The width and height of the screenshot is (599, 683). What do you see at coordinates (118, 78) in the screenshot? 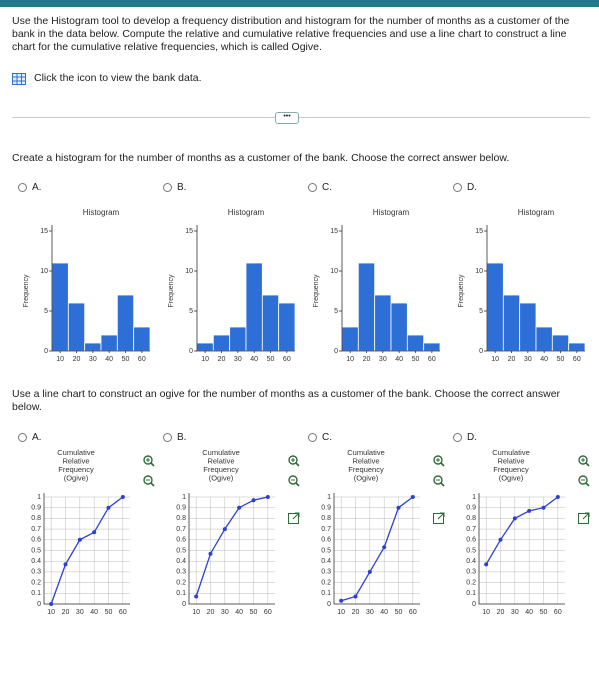
I see `link-text: Click the icon to view the bank data.` at bounding box center [118, 78].